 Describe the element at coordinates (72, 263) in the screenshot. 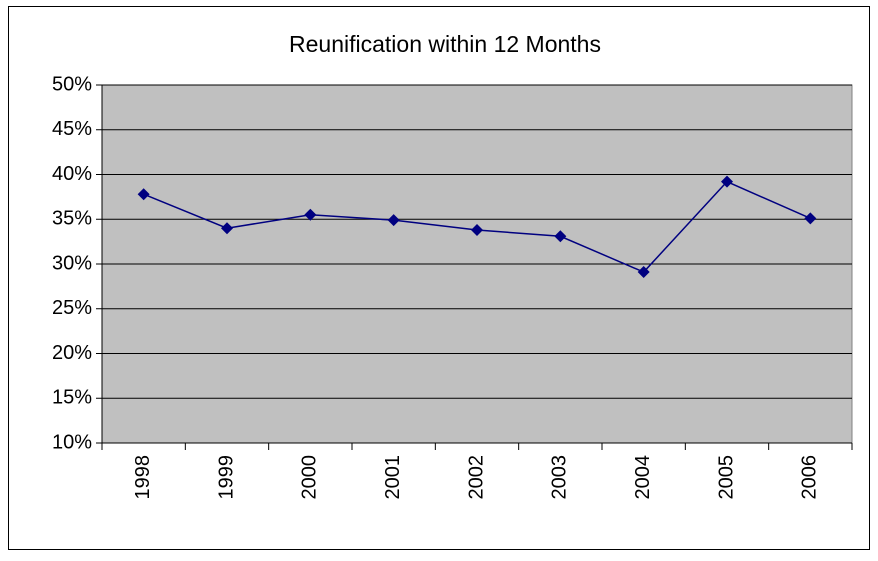

I see `y-tick-label: 30%` at that location.